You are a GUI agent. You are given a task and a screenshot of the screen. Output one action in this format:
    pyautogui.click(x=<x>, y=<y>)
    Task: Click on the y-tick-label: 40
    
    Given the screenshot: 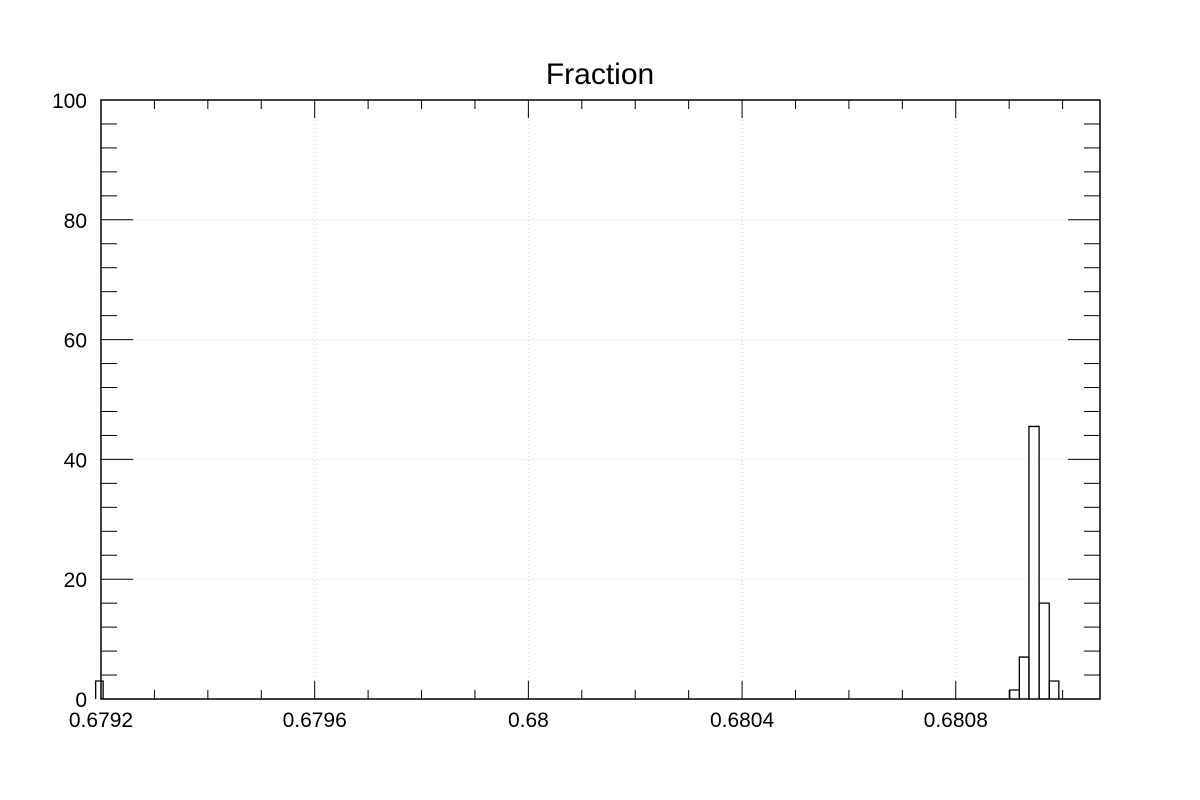 What is the action you would take?
    pyautogui.click(x=75, y=460)
    